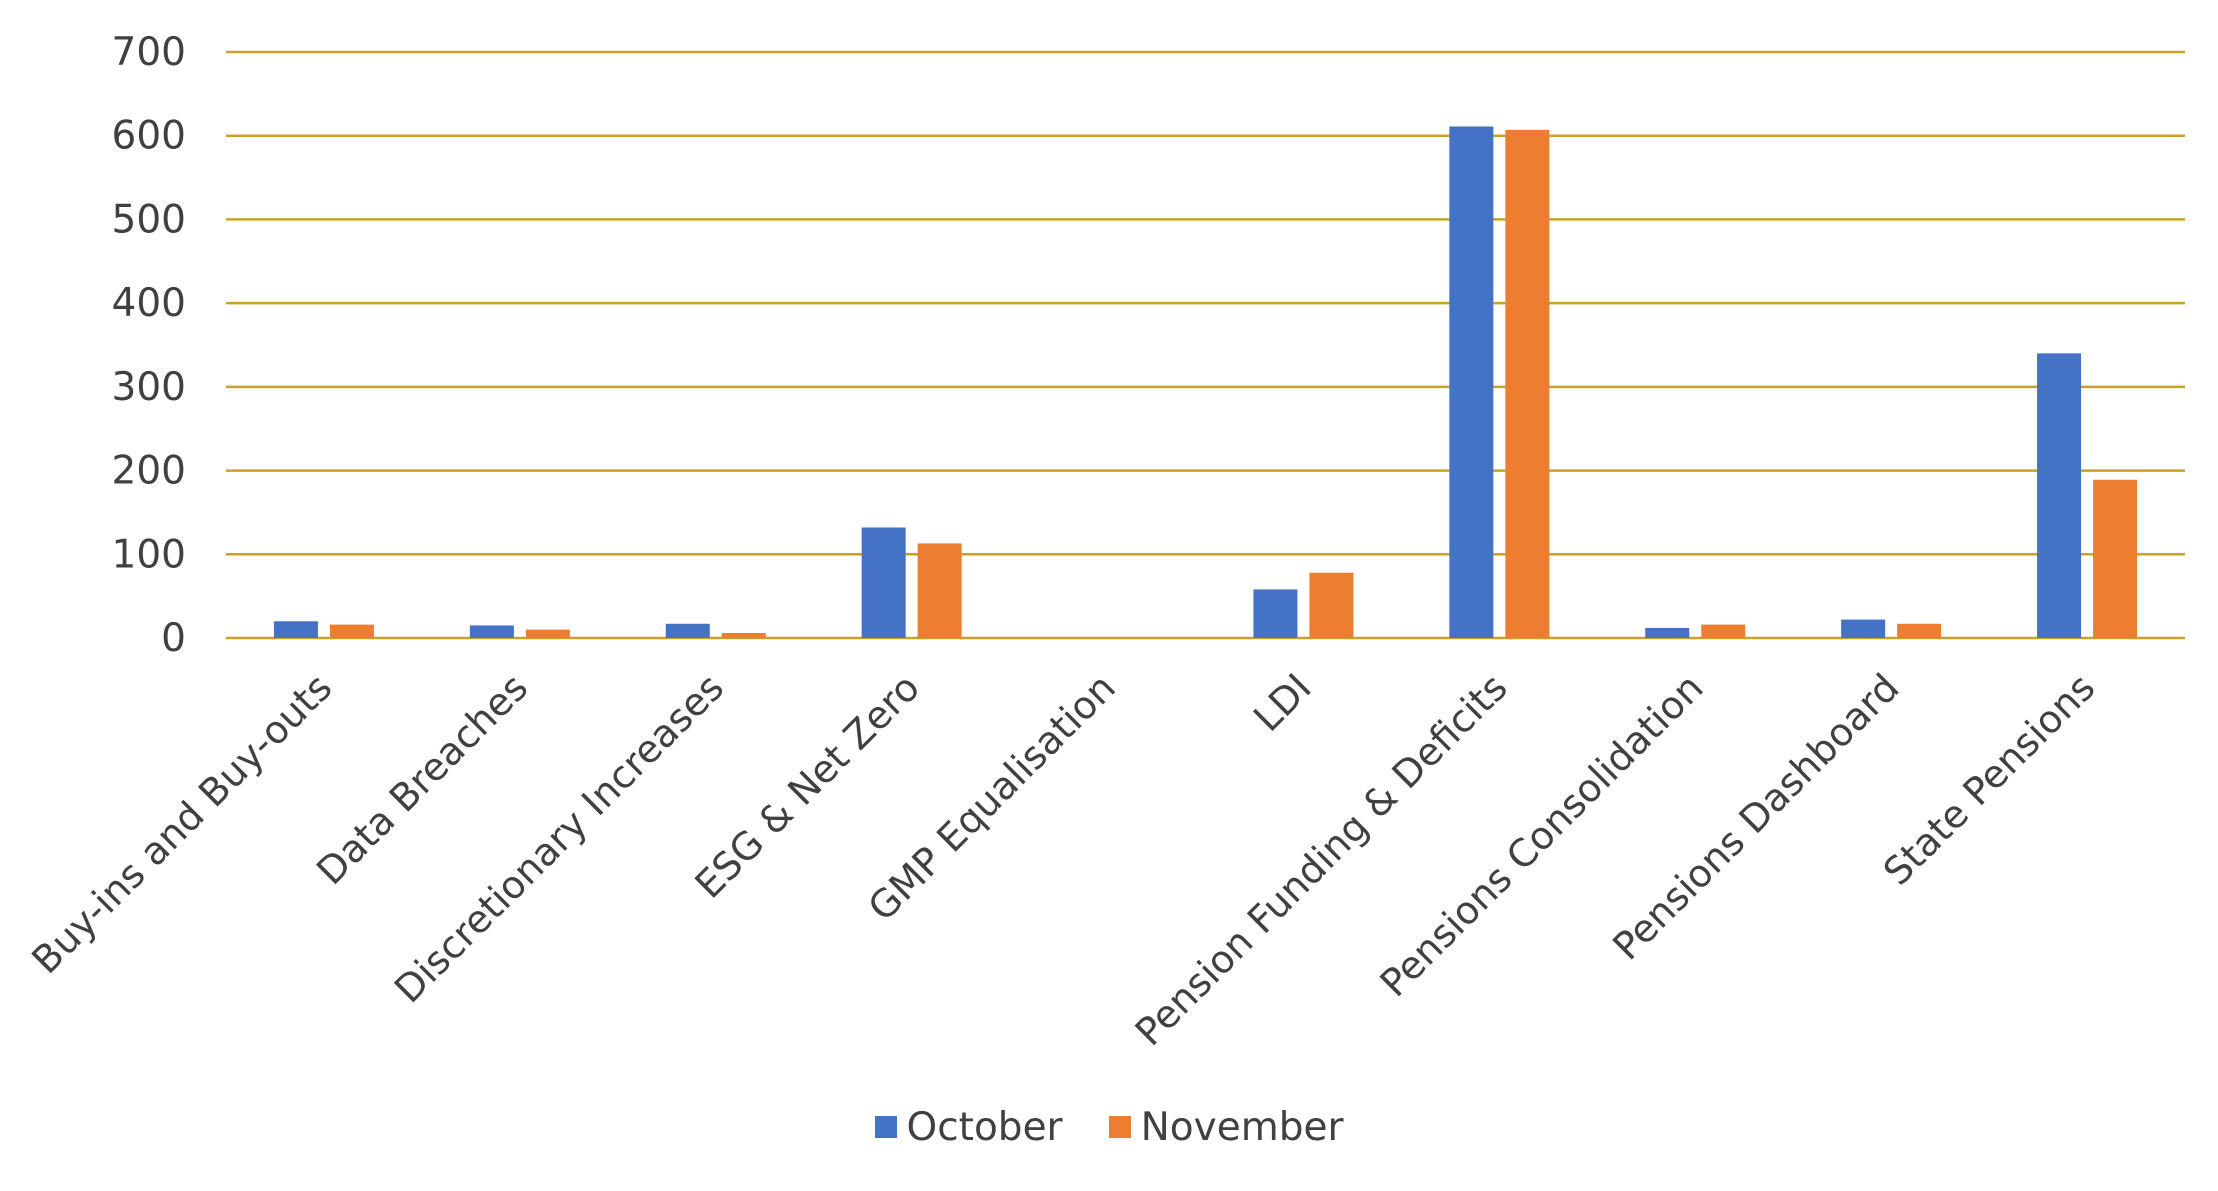 The height and width of the screenshot is (1191, 2218). Describe the element at coordinates (181, 823) in the screenshot. I see `x-tick-label: Buy-ins and Buy-outs` at that location.